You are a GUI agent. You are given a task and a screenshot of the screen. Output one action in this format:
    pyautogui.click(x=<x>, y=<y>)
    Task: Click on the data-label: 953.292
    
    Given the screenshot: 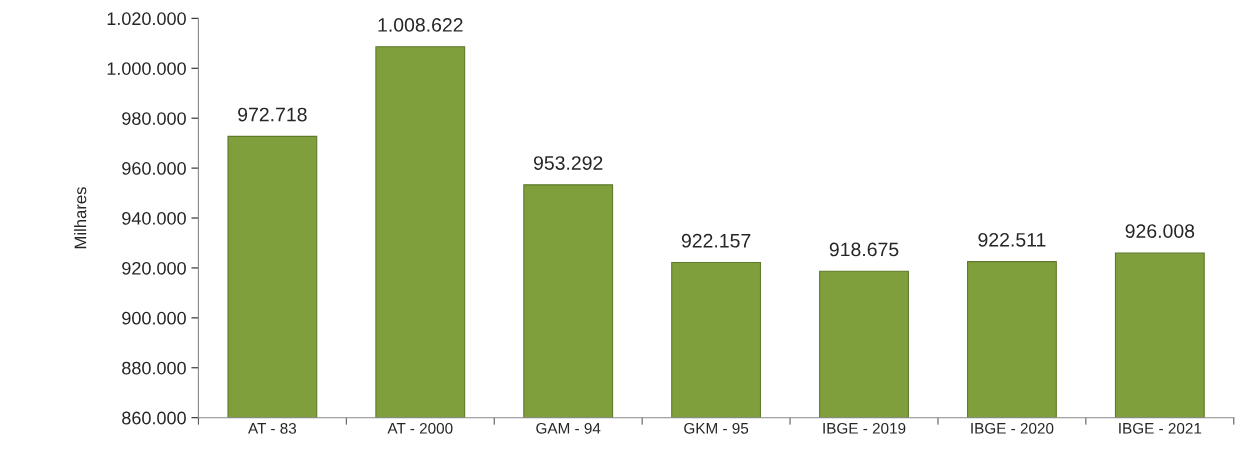 What is the action you would take?
    pyautogui.click(x=568, y=163)
    